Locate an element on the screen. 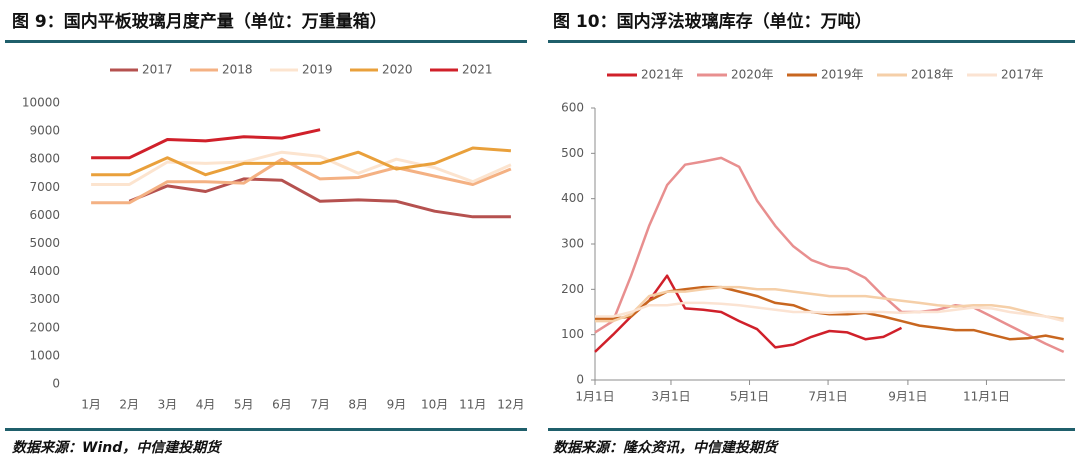  x-tick-label: 11月1日 is located at coordinates (986, 397).